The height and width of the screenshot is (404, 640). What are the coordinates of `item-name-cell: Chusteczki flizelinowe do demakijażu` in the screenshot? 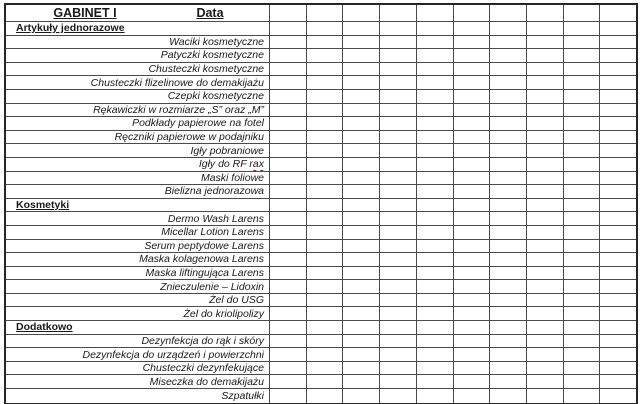 It's located at (138, 82).